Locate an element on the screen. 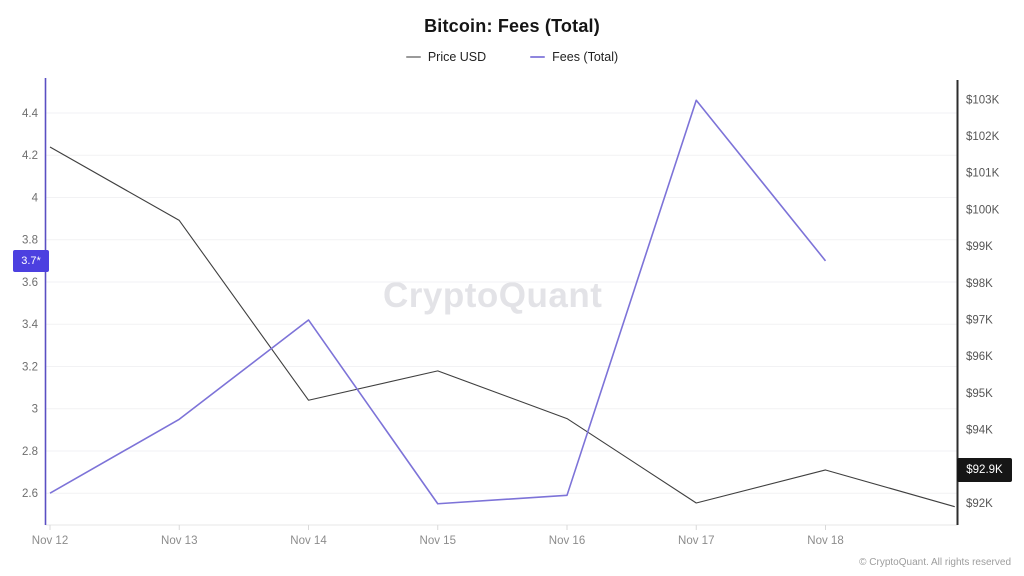  x-tick-label: Nov 16 is located at coordinates (567, 541).